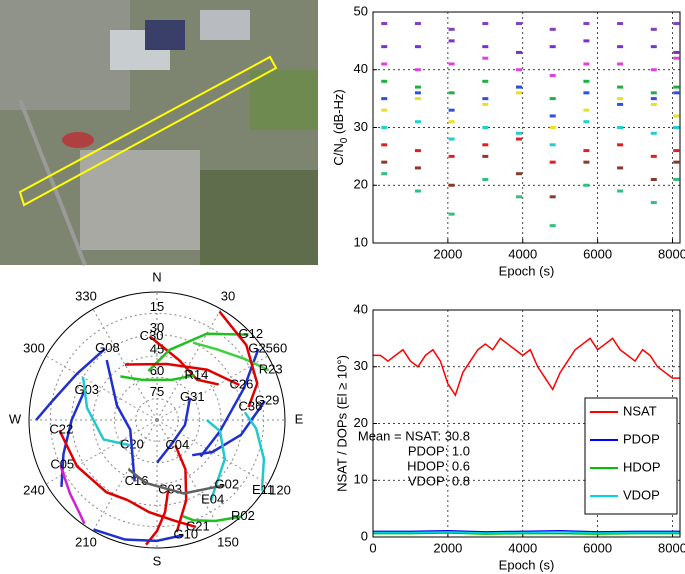  Describe the element at coordinates (62, 464) in the screenshot. I see `satellite-label: C05` at that location.